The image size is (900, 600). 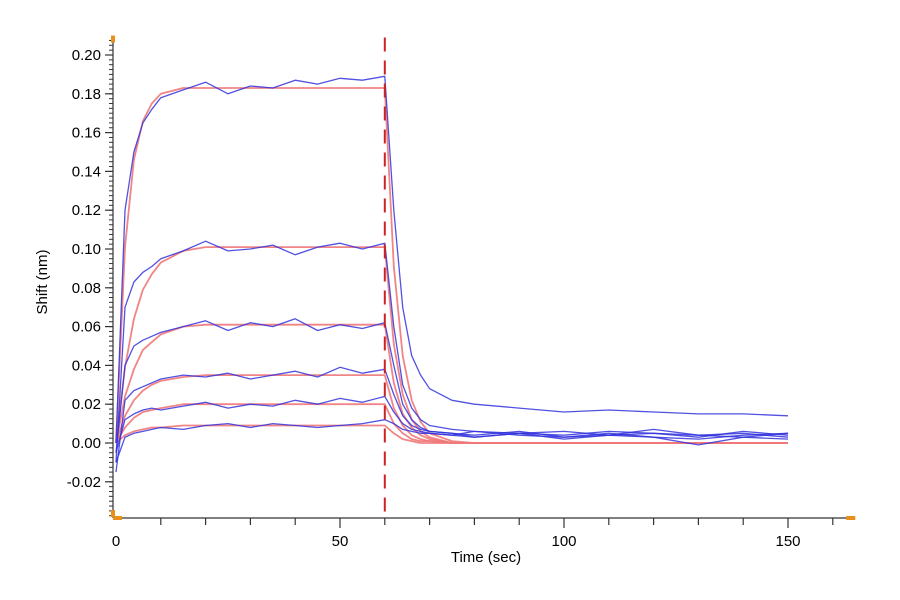 I want to click on x-axis-title: Time (sec), so click(x=486, y=557).